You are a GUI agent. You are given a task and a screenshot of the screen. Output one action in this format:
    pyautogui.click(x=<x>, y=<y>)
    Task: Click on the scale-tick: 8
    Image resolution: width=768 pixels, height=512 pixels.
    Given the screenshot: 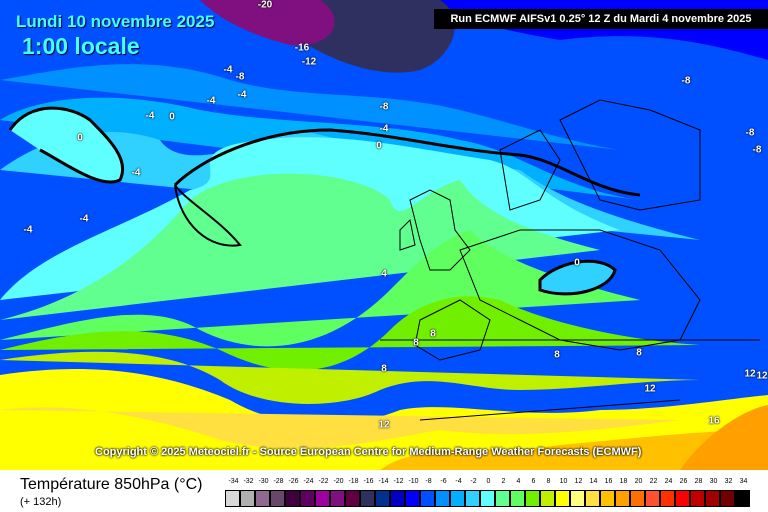 What is the action you would take?
    pyautogui.click(x=548, y=481)
    